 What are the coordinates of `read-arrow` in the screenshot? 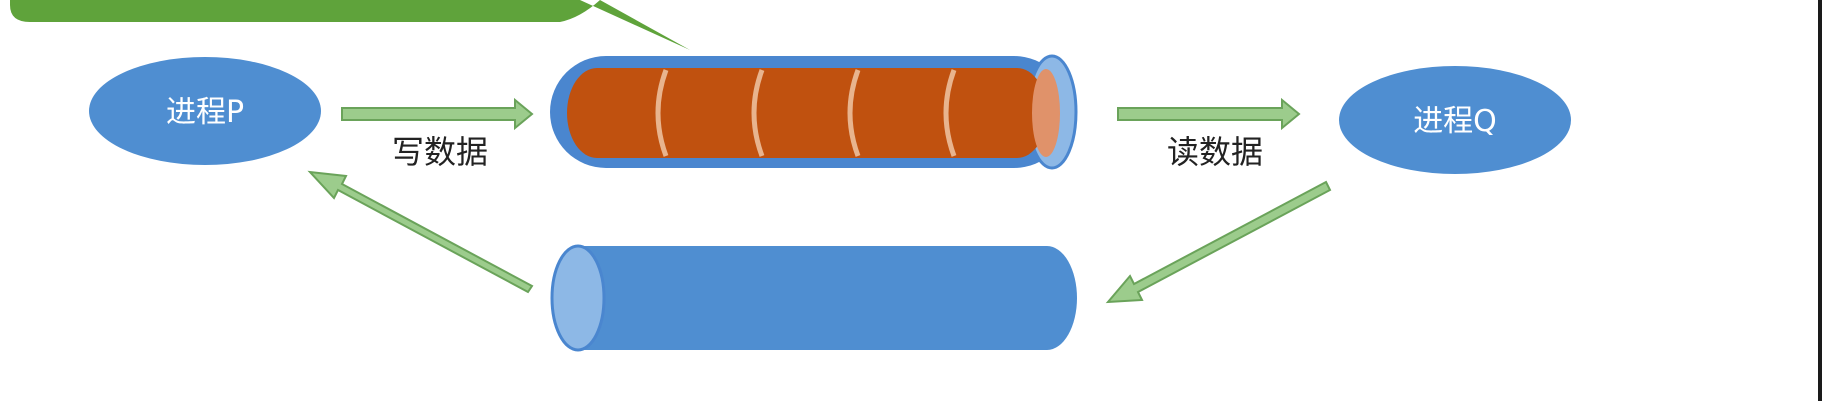 It's located at (1209, 114).